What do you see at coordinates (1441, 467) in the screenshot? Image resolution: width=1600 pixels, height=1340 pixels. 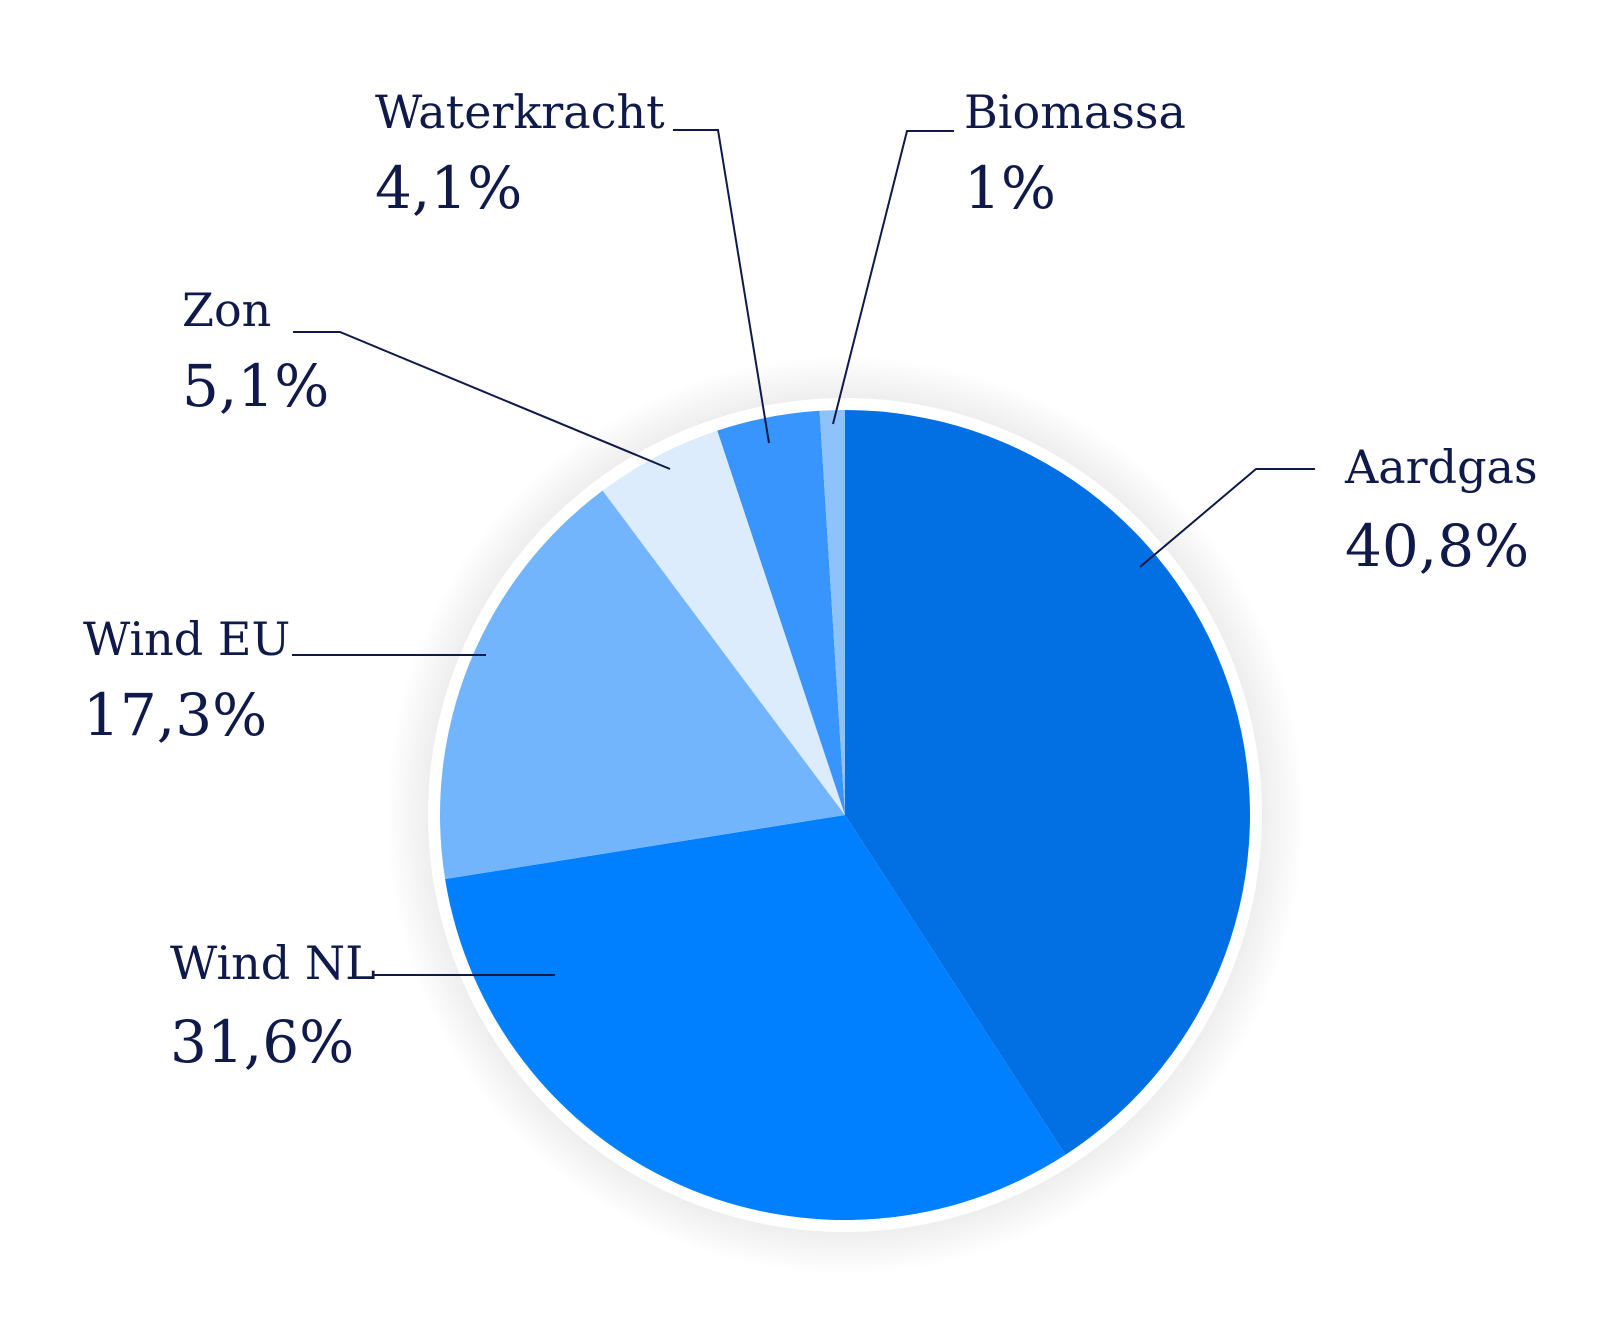 I see `slice-label-aardgas: Aardgas` at bounding box center [1441, 467].